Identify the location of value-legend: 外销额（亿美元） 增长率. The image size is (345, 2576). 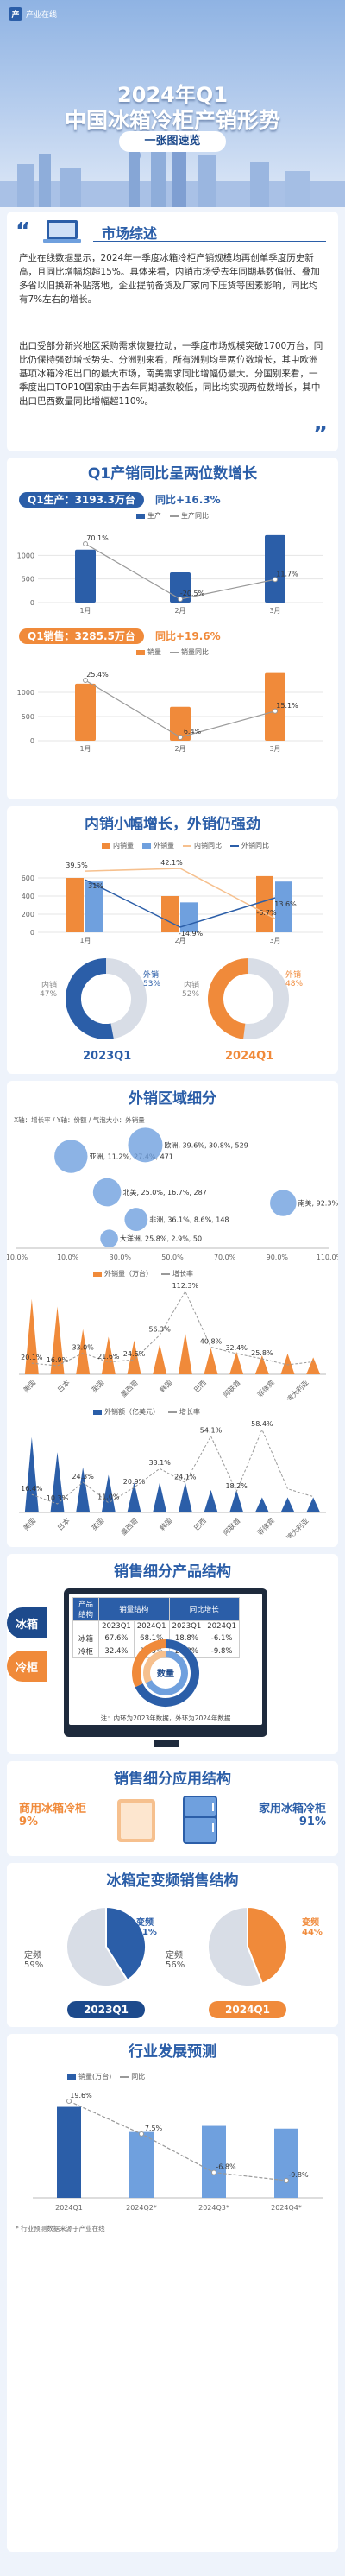
(147, 1412).